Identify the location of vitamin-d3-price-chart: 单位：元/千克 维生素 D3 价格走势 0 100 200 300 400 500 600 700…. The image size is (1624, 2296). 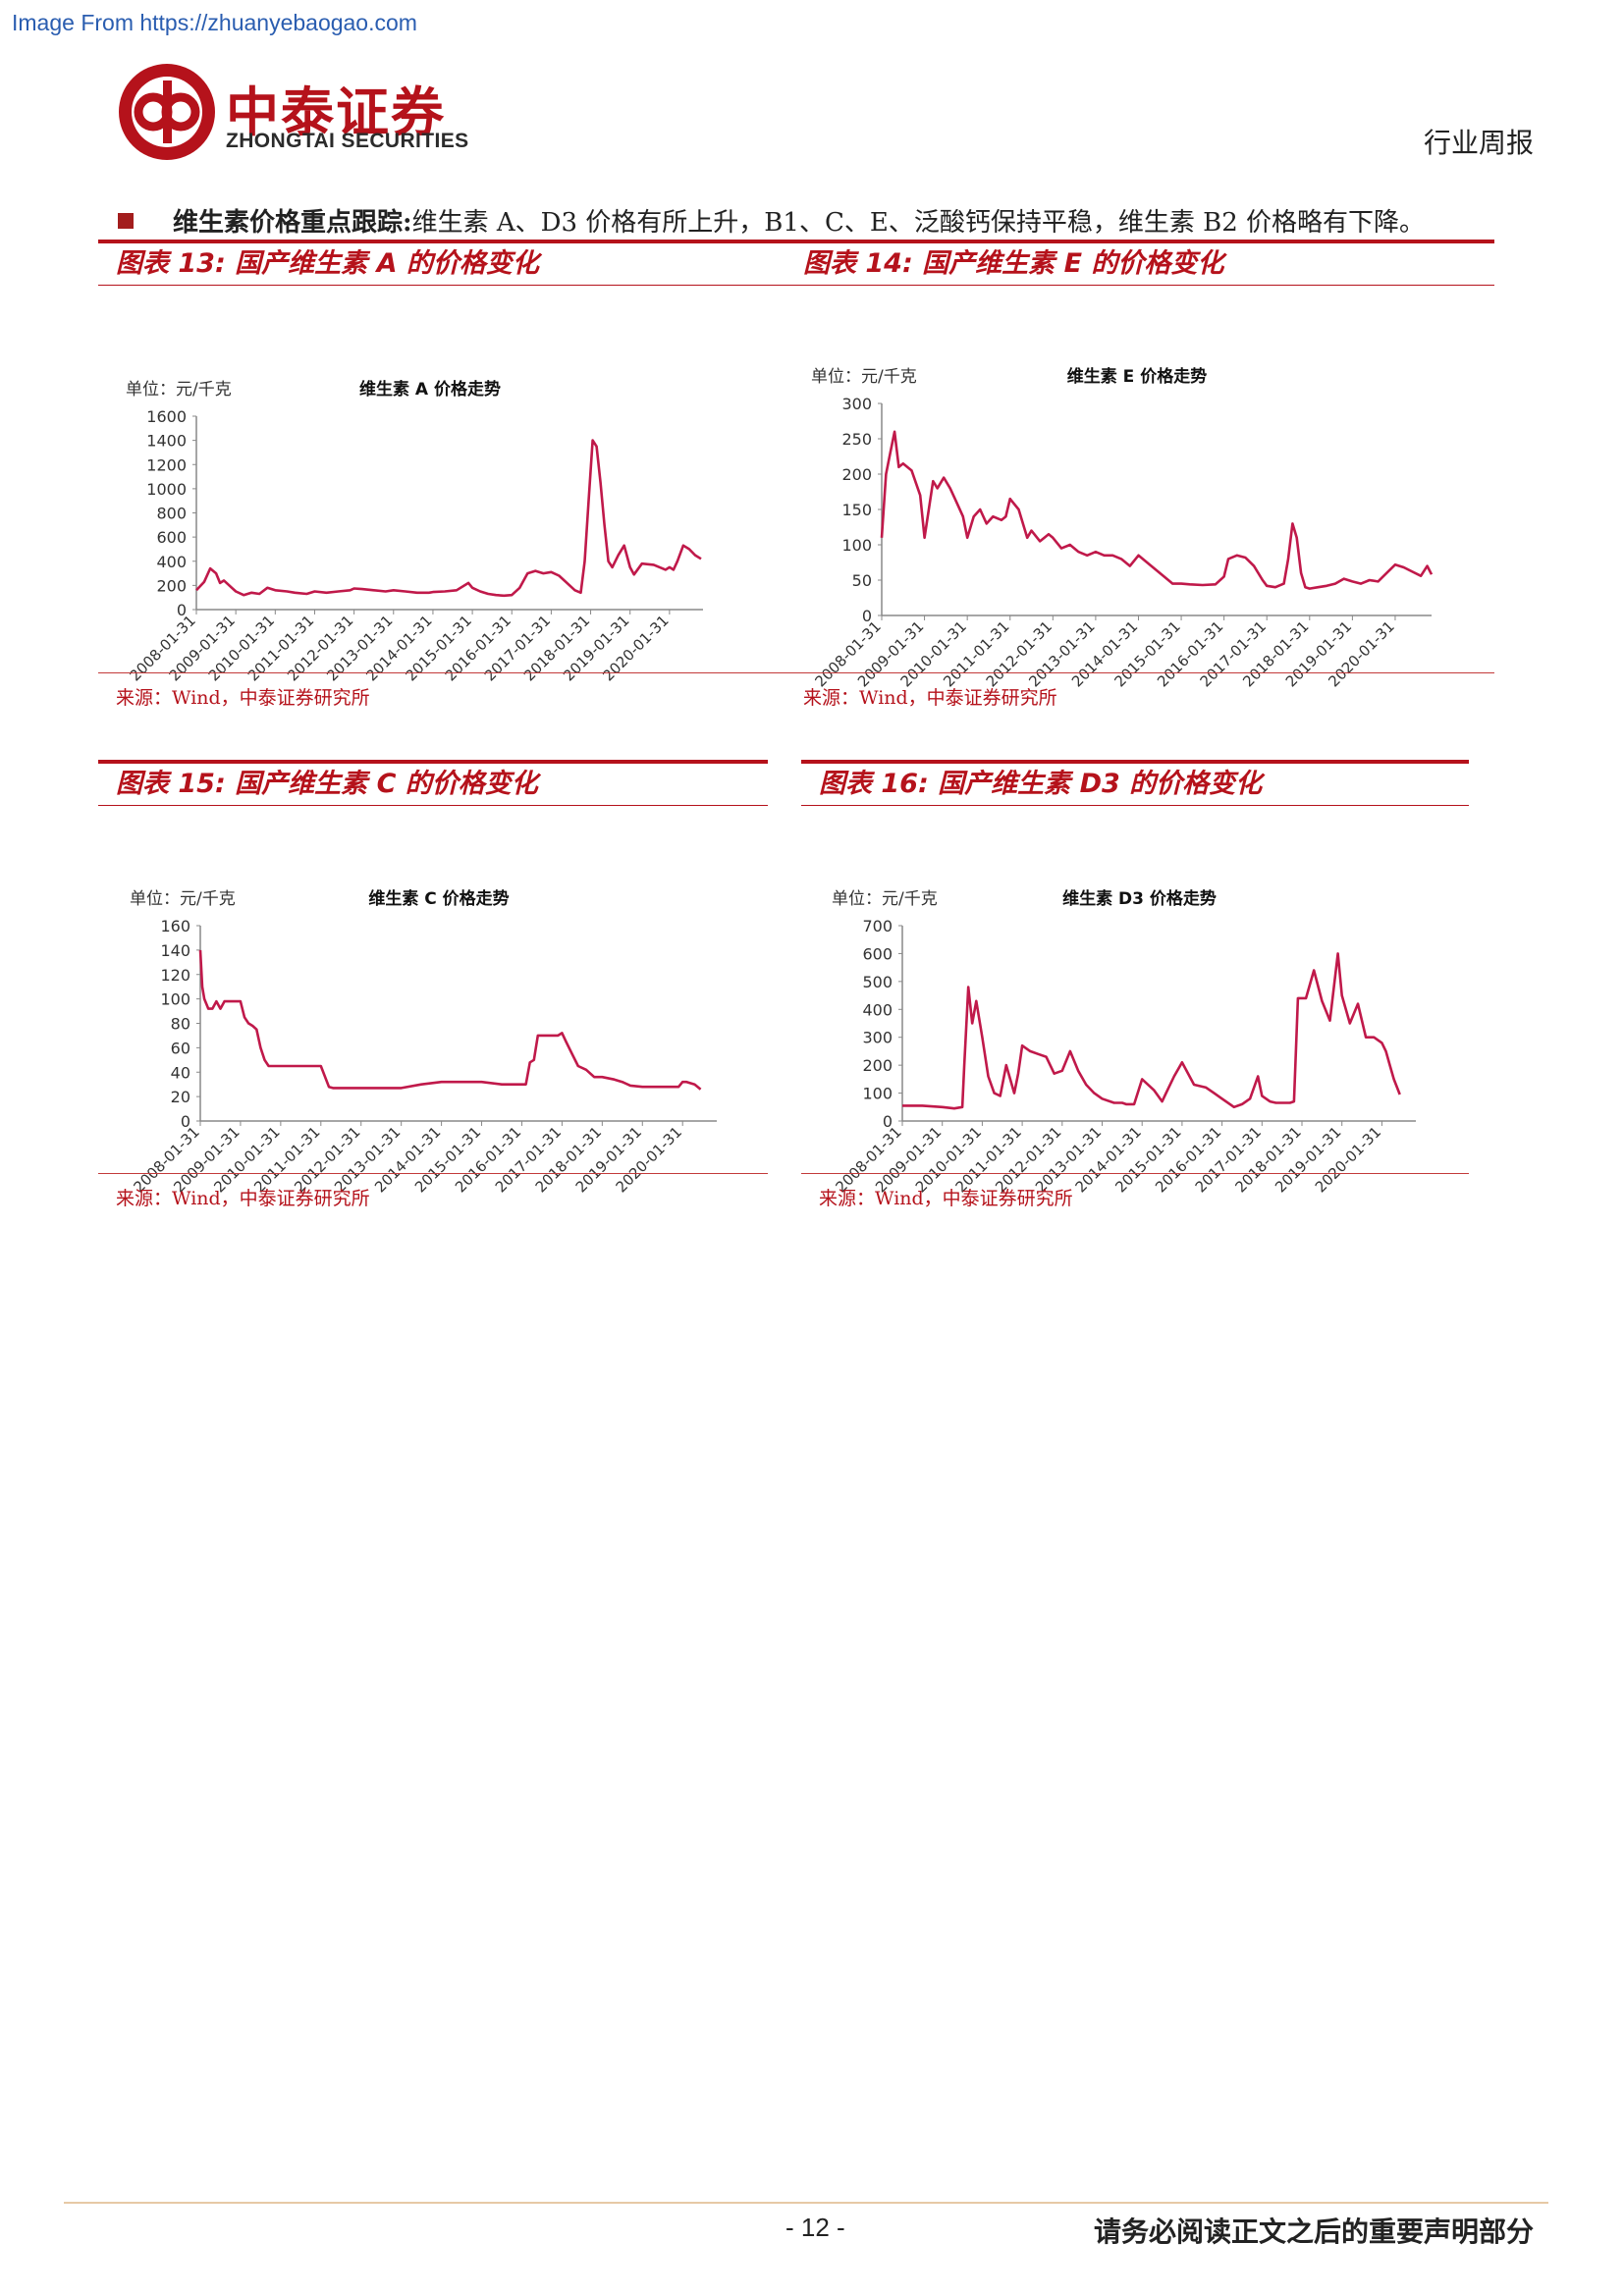
(1124, 1042).